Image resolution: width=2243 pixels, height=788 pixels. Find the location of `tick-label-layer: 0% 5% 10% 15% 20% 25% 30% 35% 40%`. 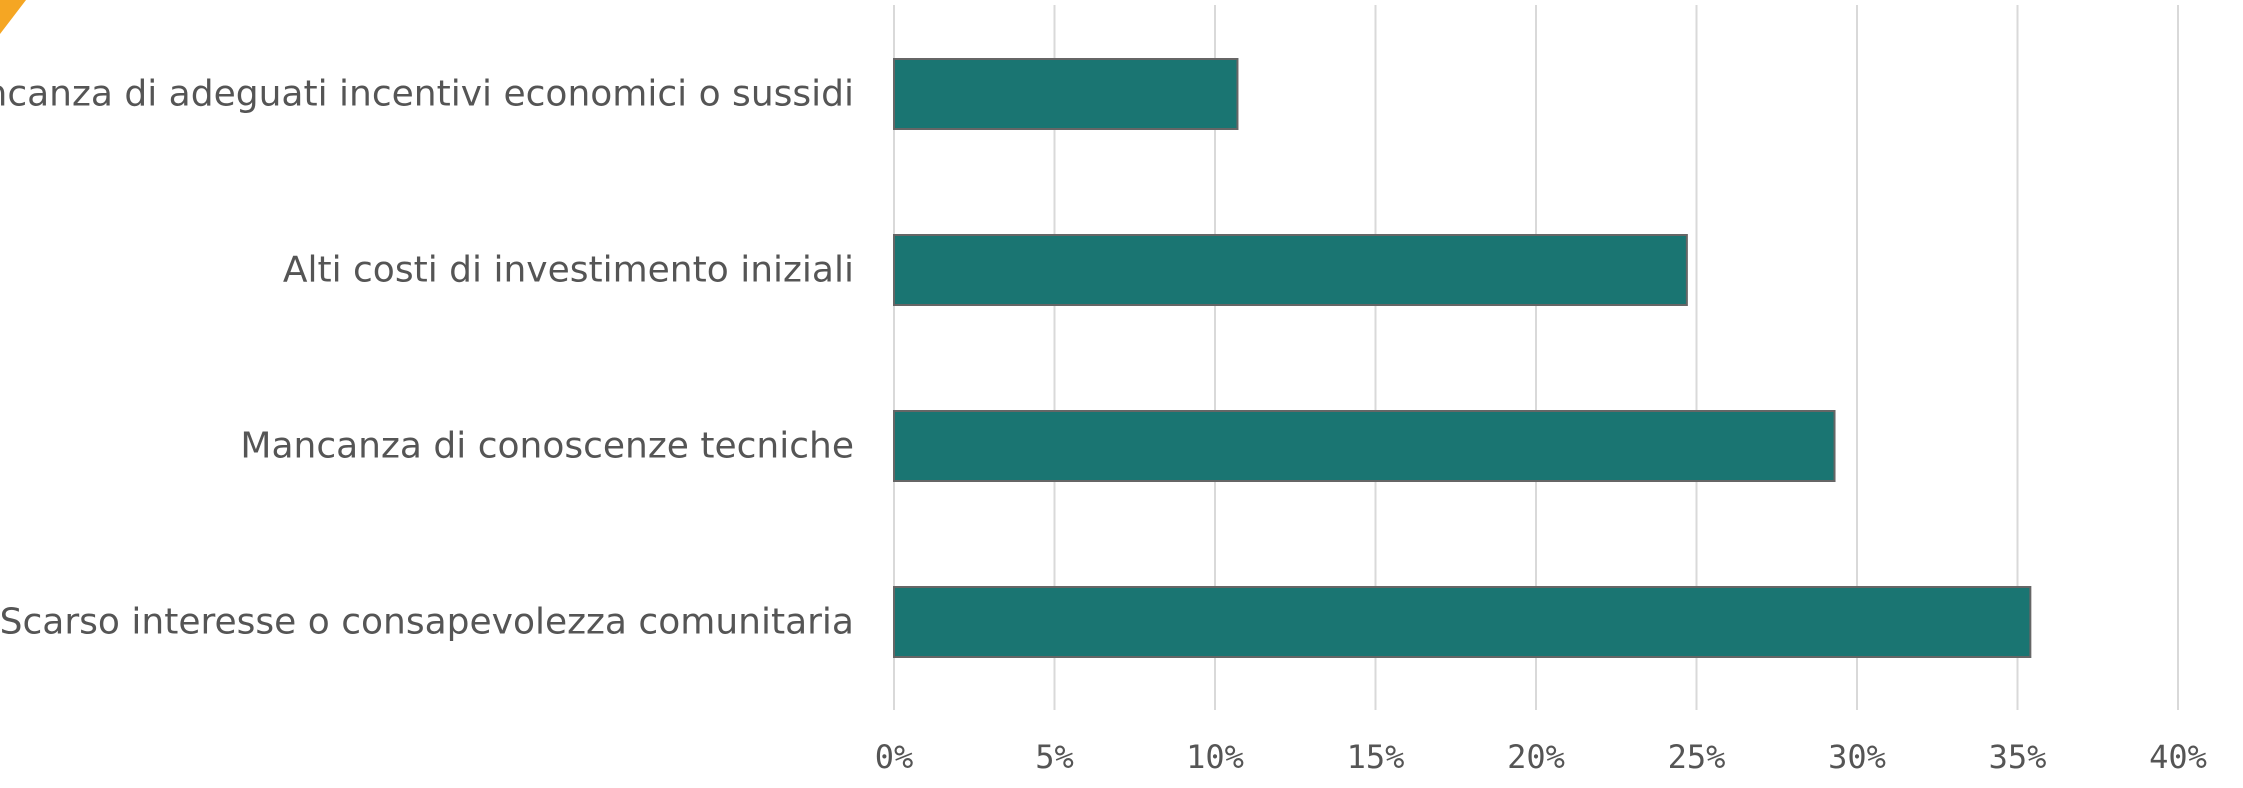

tick-label-layer: 0% 5% 10% 15% 20% 25% 30% 35% 40% is located at coordinates (1541, 757).